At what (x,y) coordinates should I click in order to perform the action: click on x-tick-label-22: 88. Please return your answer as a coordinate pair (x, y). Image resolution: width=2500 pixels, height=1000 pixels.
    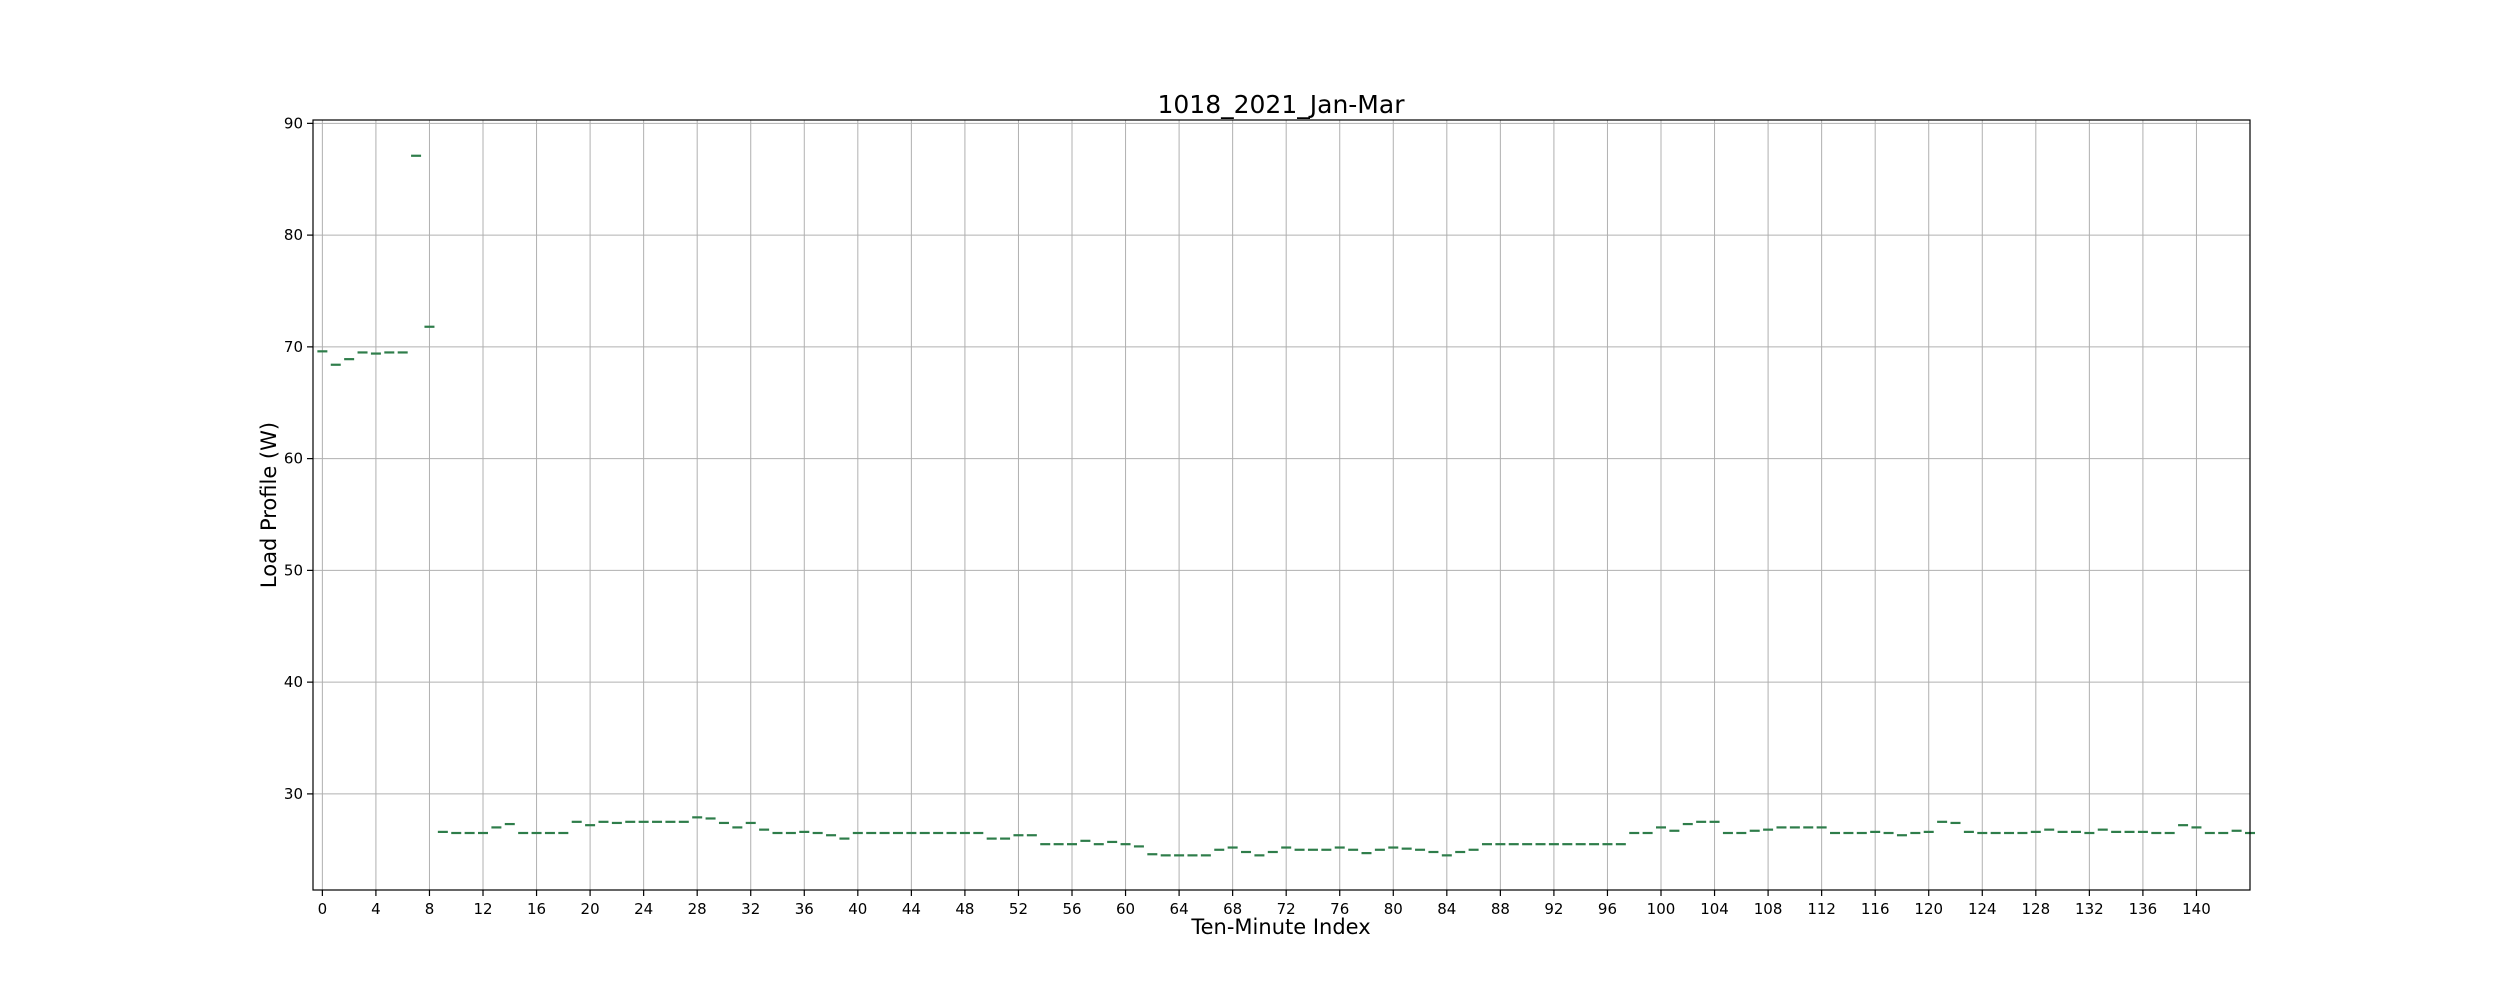
    Looking at the image, I should click on (1500, 909).